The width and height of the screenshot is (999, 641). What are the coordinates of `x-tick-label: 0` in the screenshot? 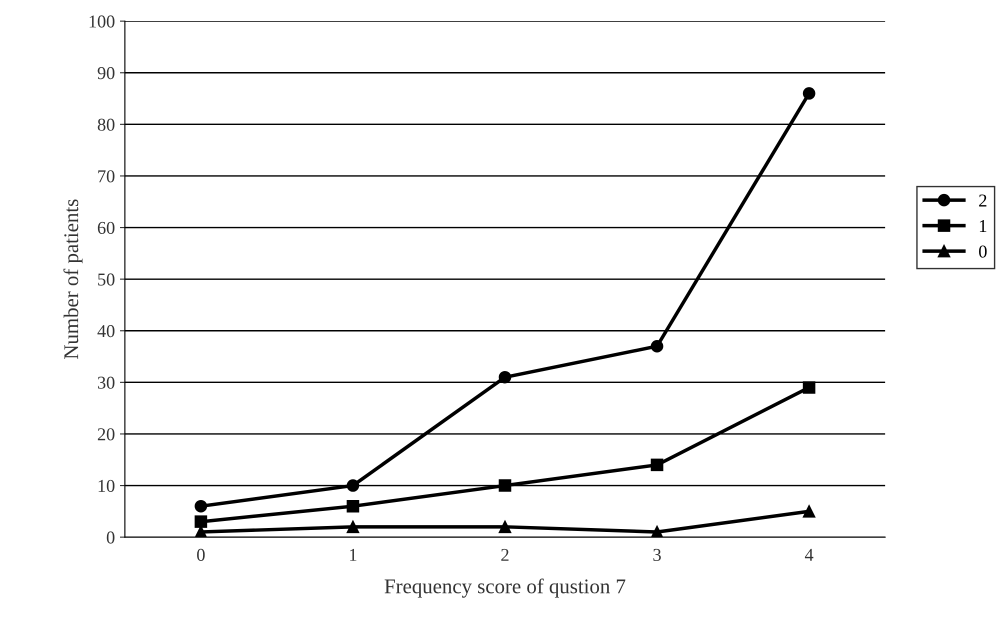 It's located at (201, 554).